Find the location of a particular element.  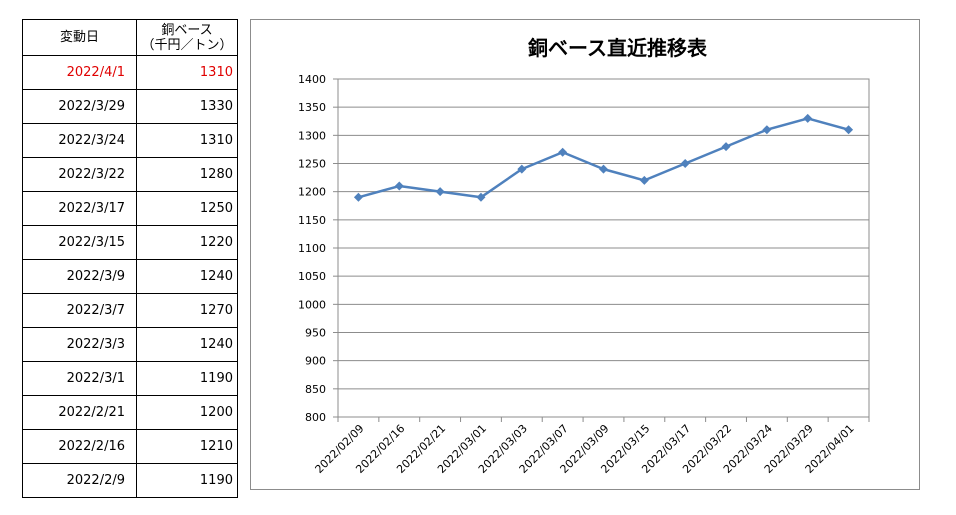

table-row: 2022/3/29 1330 is located at coordinates (130, 106).